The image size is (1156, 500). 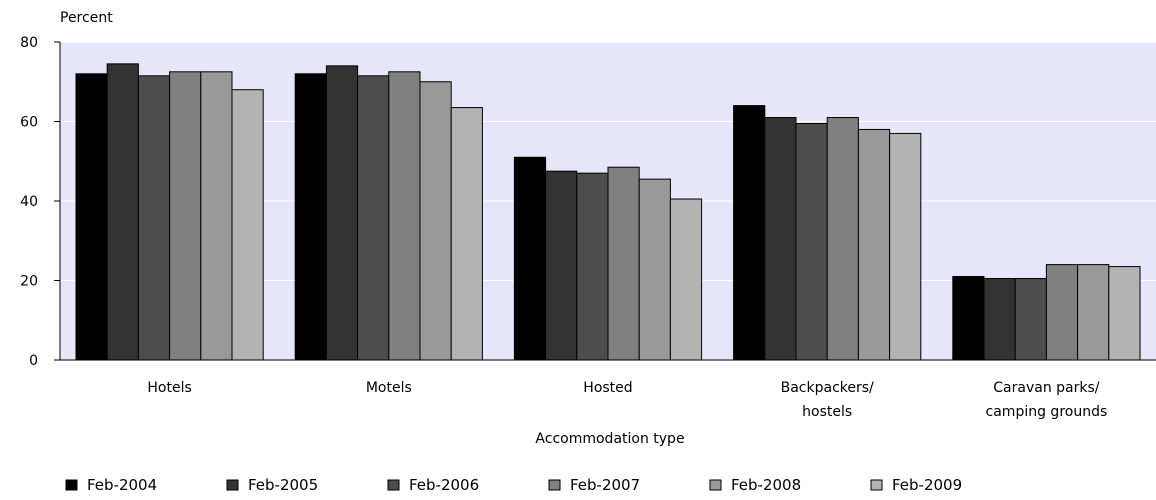 What do you see at coordinates (444, 485) in the screenshot?
I see `legend-label: Feb-2006` at bounding box center [444, 485].